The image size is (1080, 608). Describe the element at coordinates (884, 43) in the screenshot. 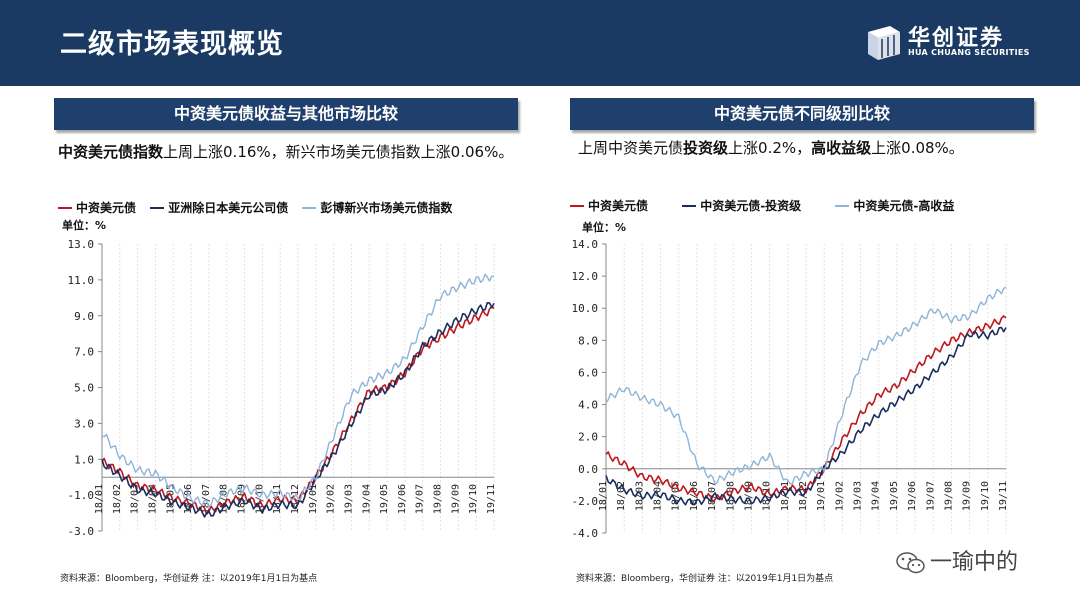

I see `logo-mark-icon` at that location.